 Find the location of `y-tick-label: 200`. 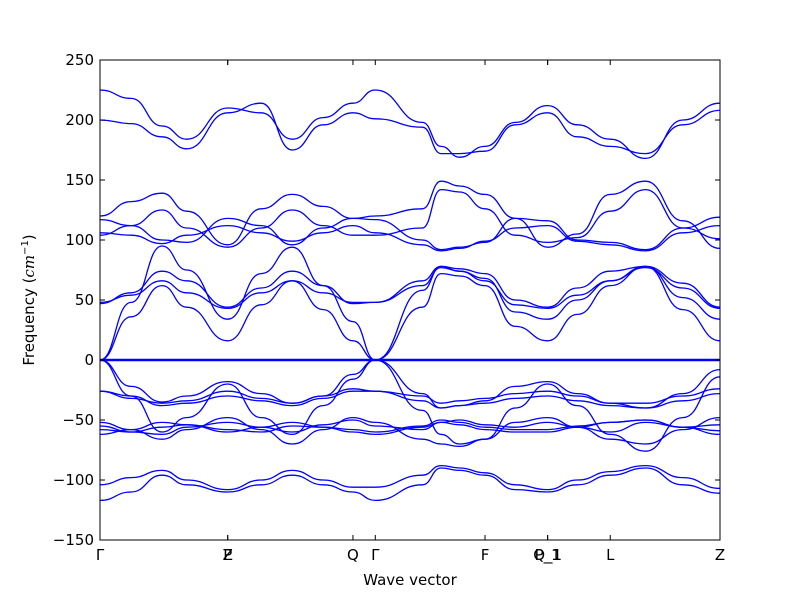

y-tick-label: 200 is located at coordinates (79, 120).